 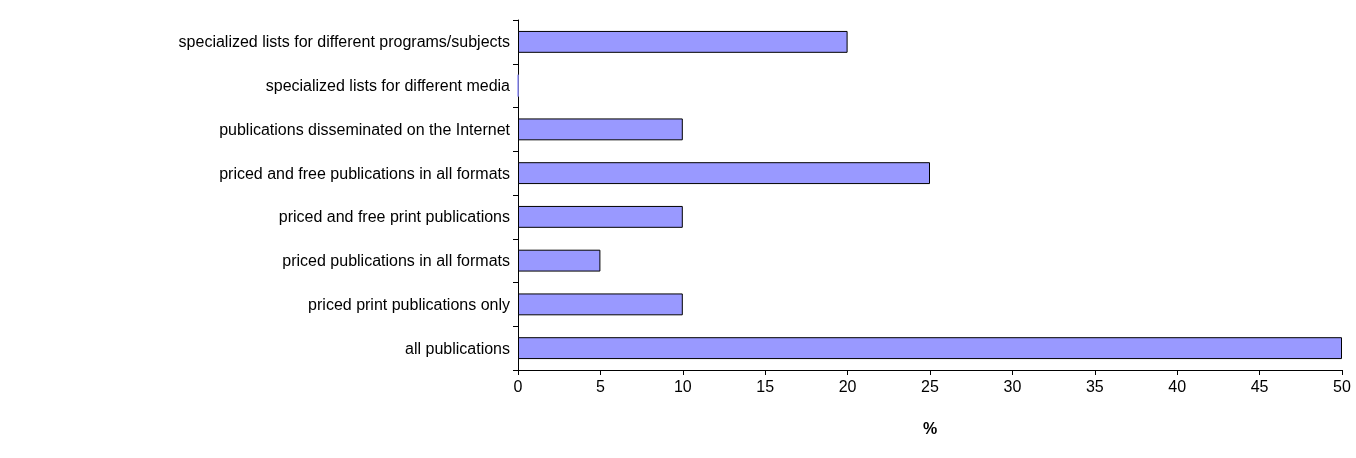 What do you see at coordinates (365, 129) in the screenshot?
I see `y-tick-label: publications disseminated on the Internet` at bounding box center [365, 129].